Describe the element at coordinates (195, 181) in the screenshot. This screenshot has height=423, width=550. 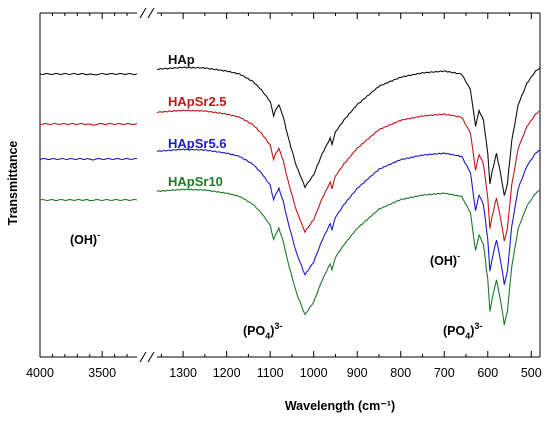
I see `series-label: HApSr10` at that location.